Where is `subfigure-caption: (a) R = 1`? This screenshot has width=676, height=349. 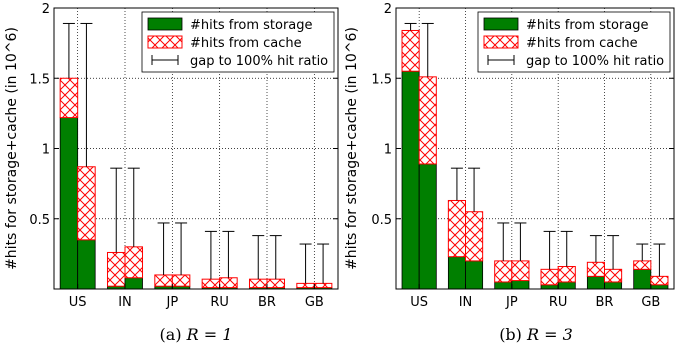 subfigure-caption: (a) R = 1 is located at coordinates (196, 334).